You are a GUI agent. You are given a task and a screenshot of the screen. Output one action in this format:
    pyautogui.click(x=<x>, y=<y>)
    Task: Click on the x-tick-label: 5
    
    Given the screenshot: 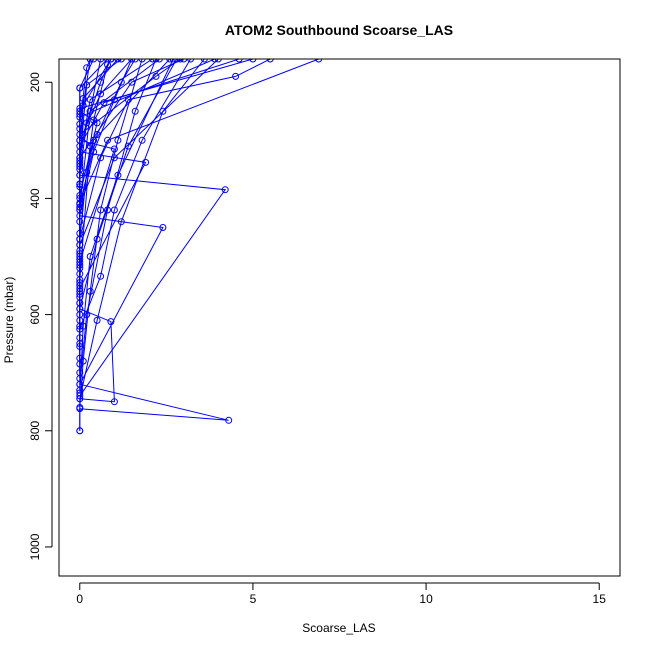 What is the action you would take?
    pyautogui.click(x=253, y=599)
    